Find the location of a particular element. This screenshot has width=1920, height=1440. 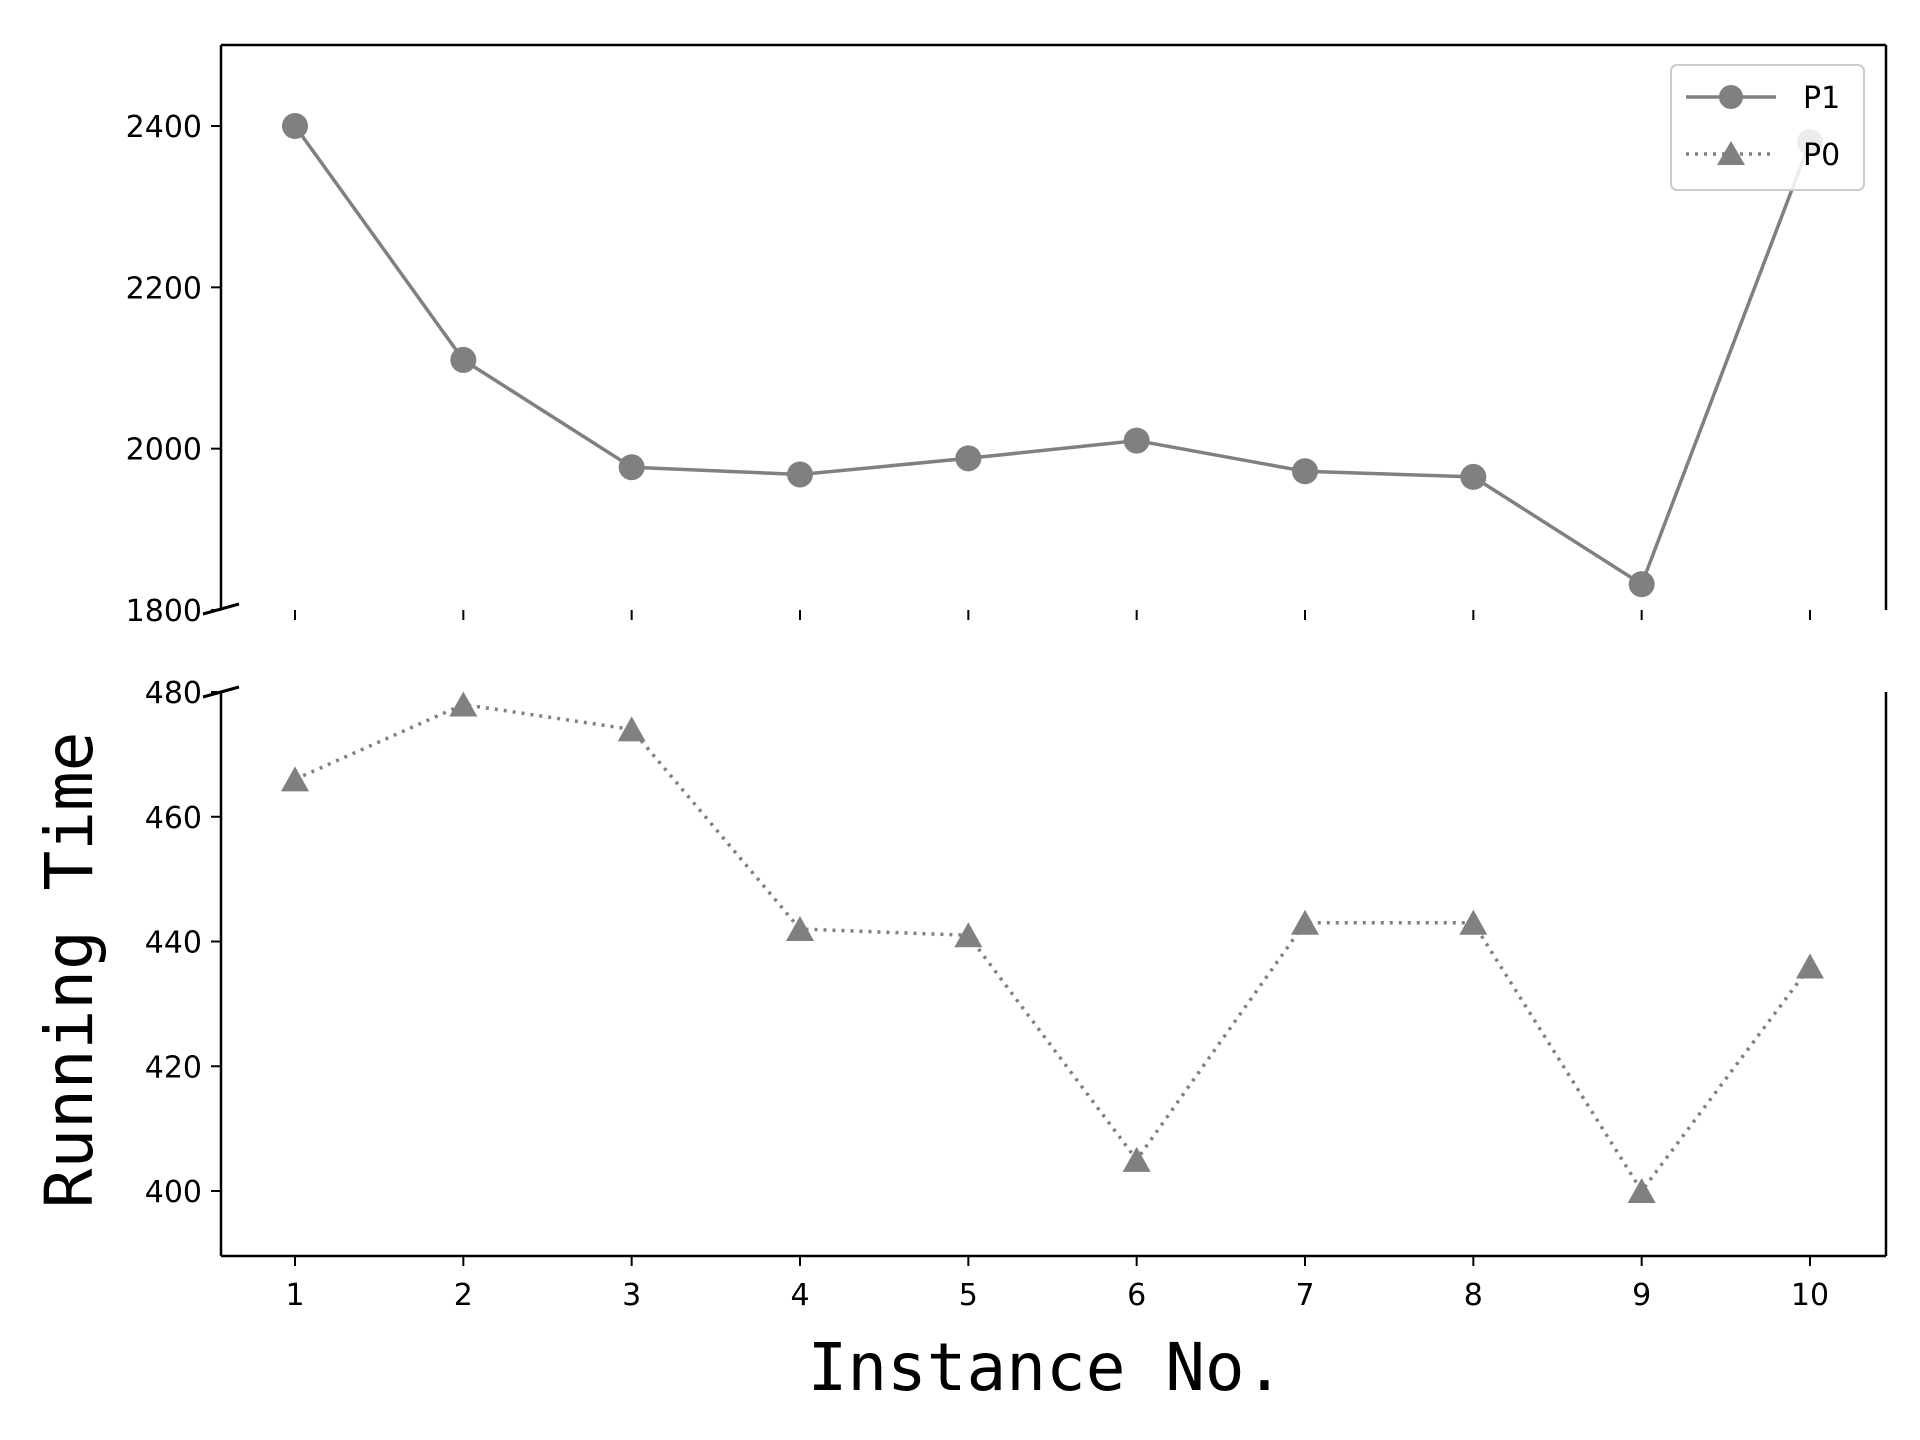

x-tick-label: 10 is located at coordinates (1810, 1295).